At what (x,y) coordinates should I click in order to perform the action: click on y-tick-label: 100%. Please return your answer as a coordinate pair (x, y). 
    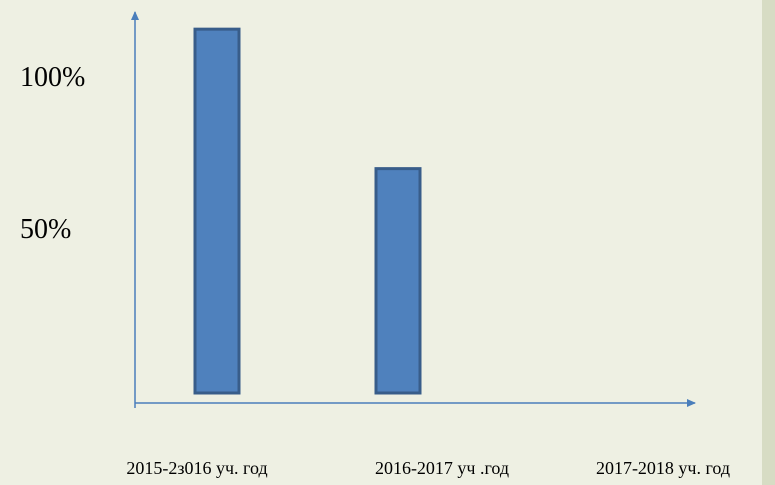
    Looking at the image, I should click on (52, 77).